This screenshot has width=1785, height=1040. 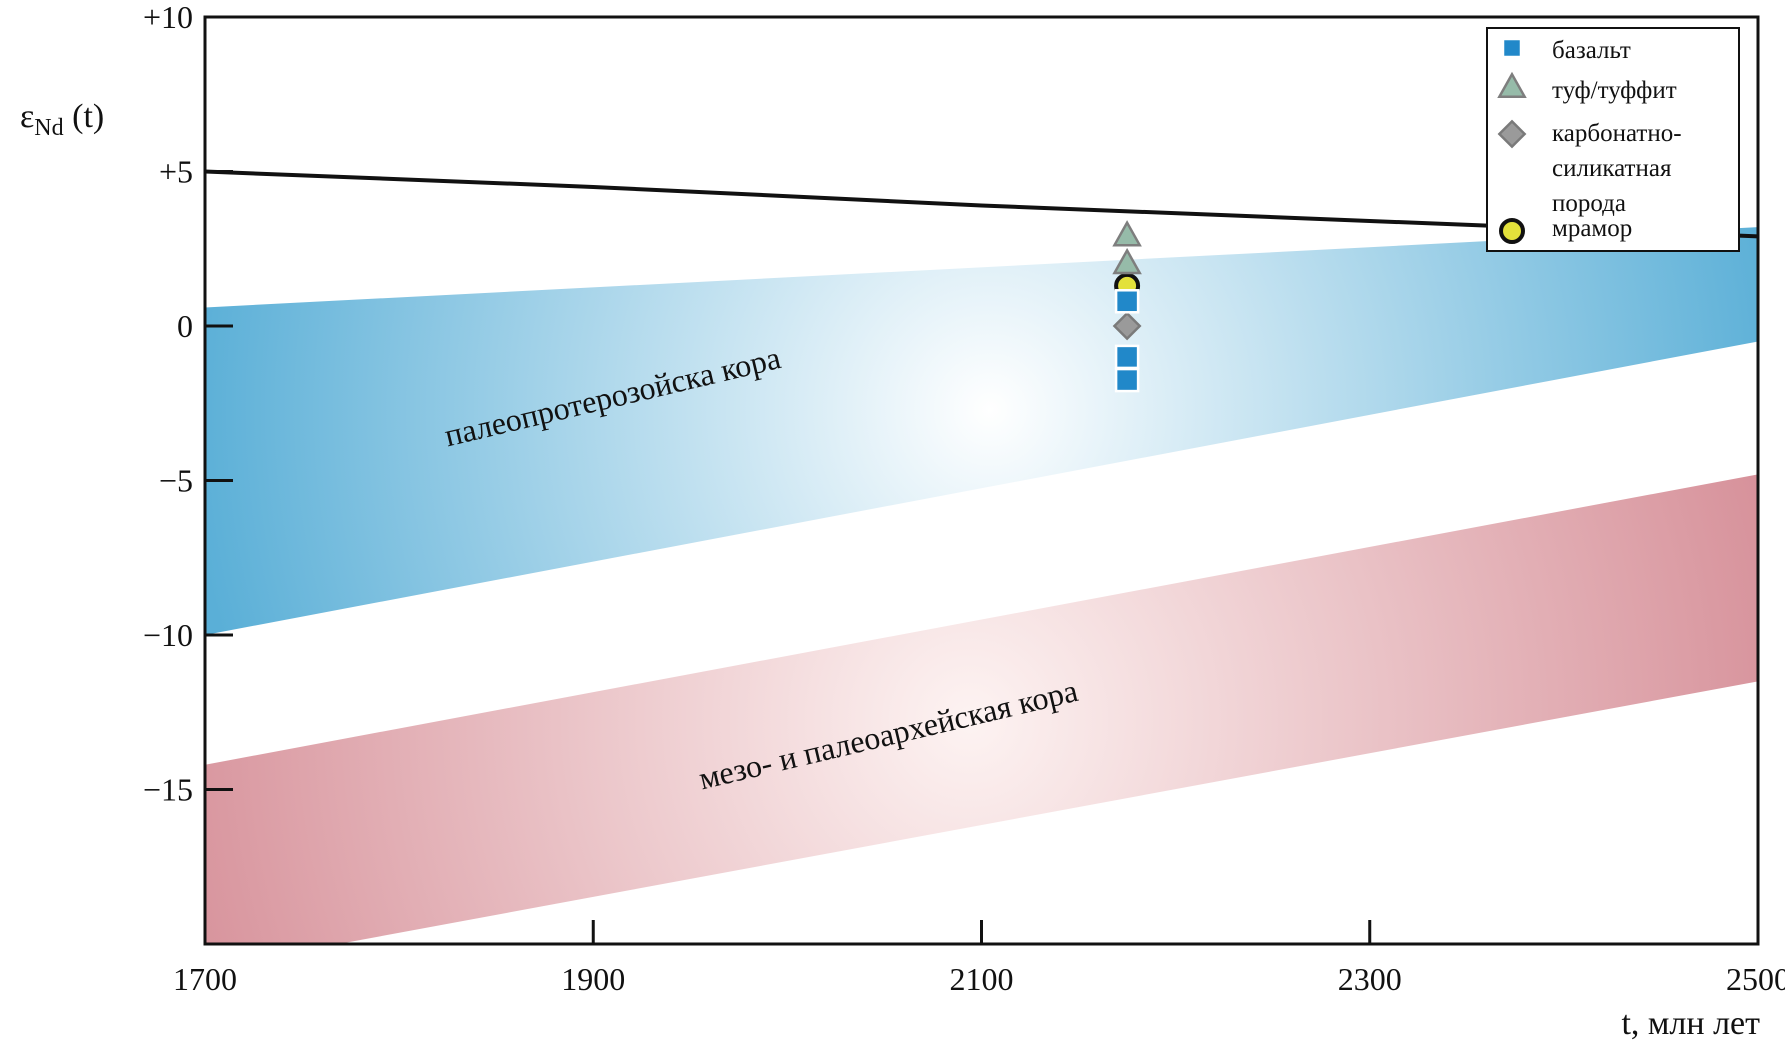 What do you see at coordinates (1512, 134) in the screenshot?
I see `legend-marker-diamond` at bounding box center [1512, 134].